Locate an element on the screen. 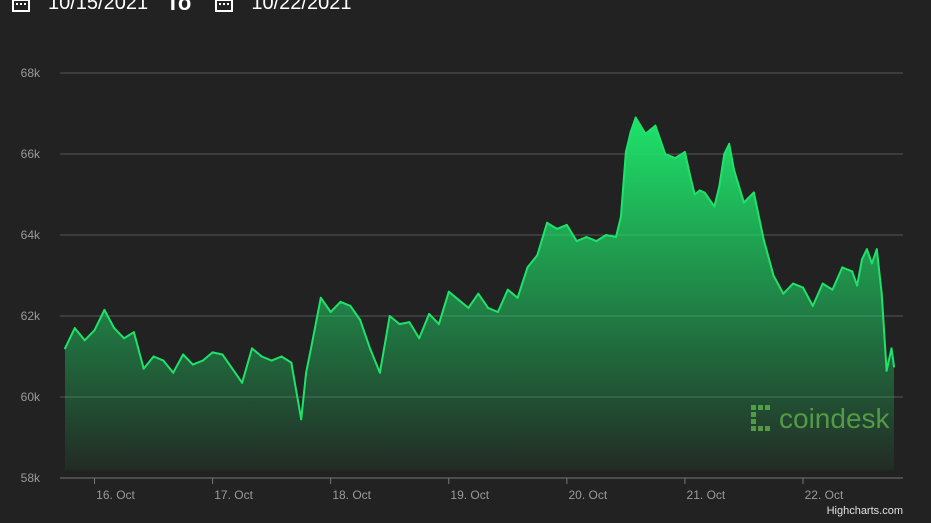 The image size is (931, 523). calendar-from-icon is located at coordinates (21, 6).